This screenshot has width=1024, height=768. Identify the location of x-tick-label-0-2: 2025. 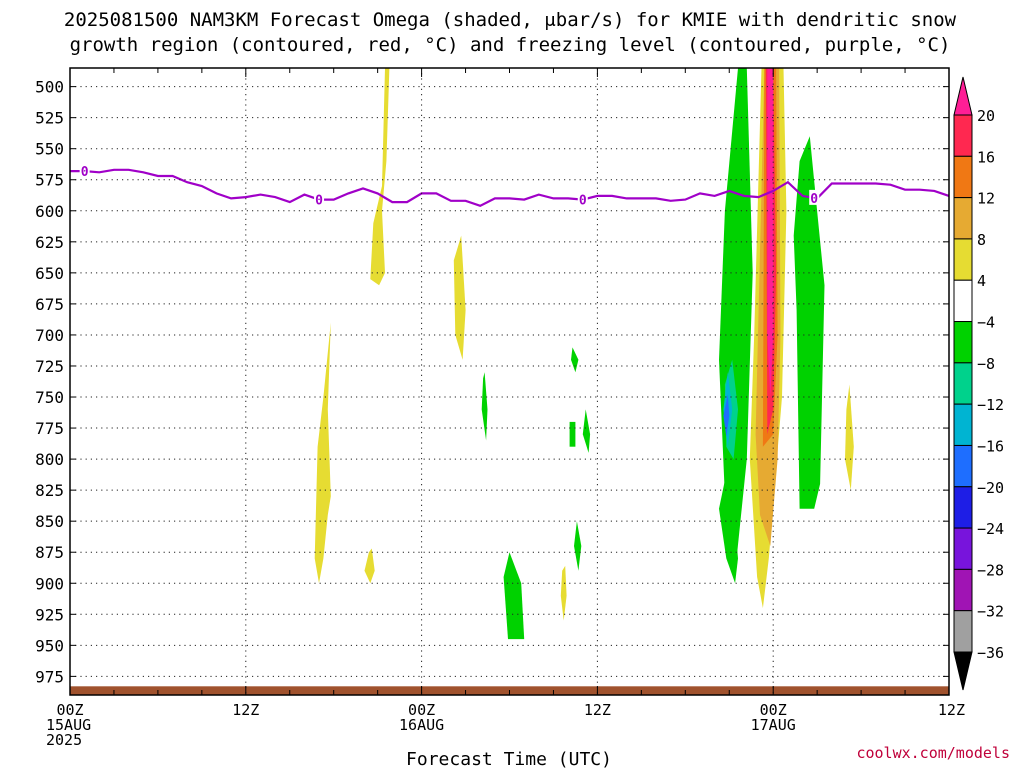
(64, 740).